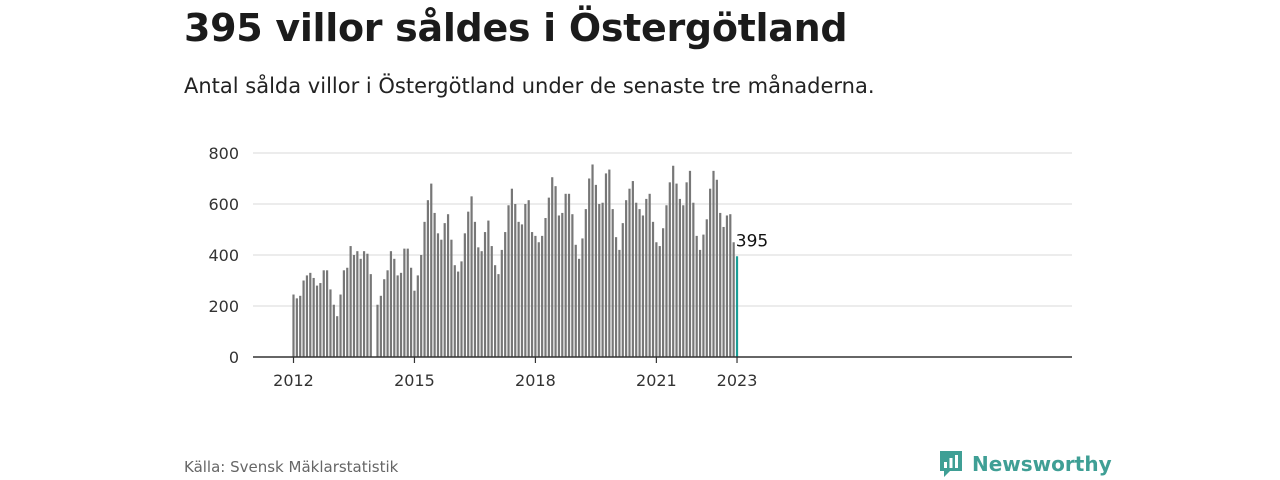 The width and height of the screenshot is (1280, 480). What do you see at coordinates (737, 306) in the screenshot?
I see `bar-highlight` at bounding box center [737, 306].